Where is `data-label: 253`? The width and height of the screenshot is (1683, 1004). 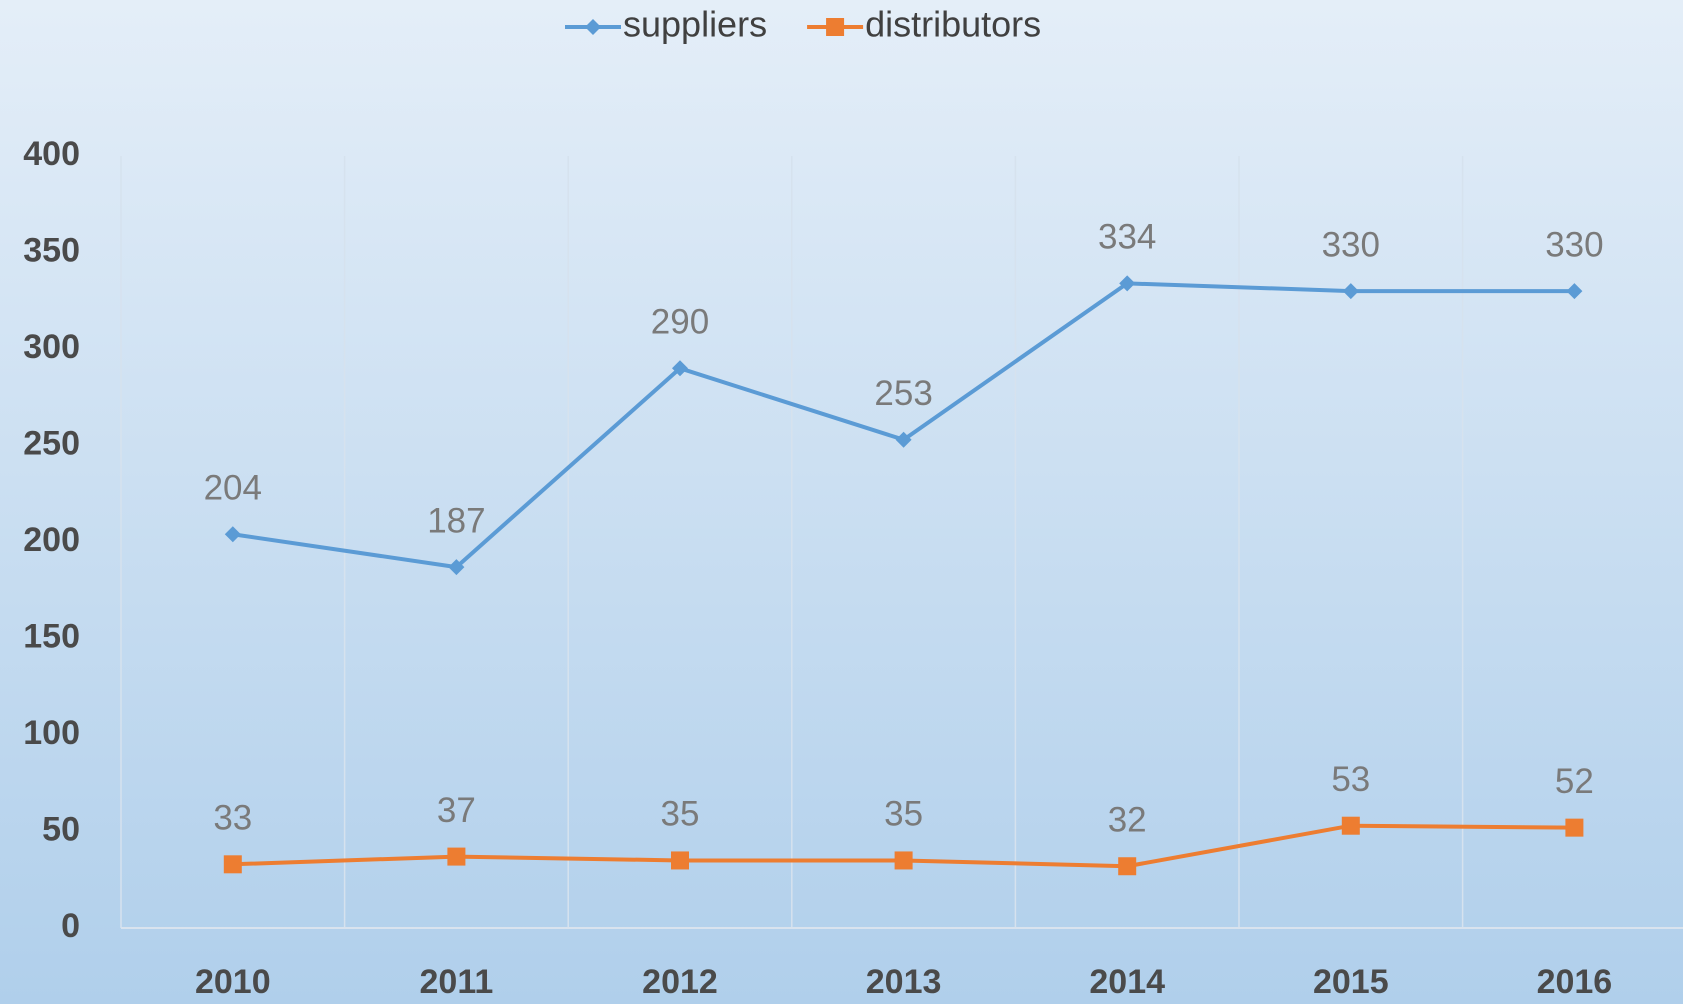
data-label: 253 is located at coordinates (903, 393).